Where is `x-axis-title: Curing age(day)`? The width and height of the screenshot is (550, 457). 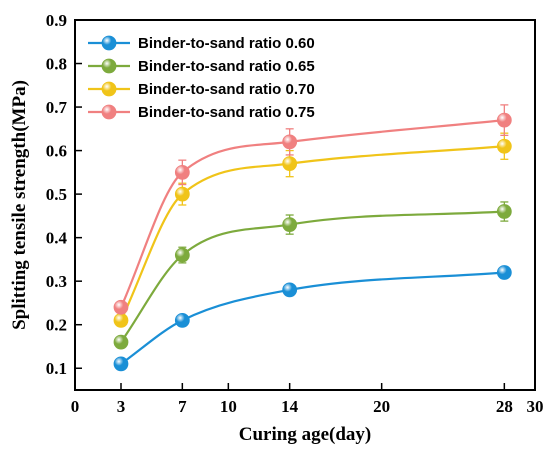 x-axis-title: Curing age(day) is located at coordinates (305, 434).